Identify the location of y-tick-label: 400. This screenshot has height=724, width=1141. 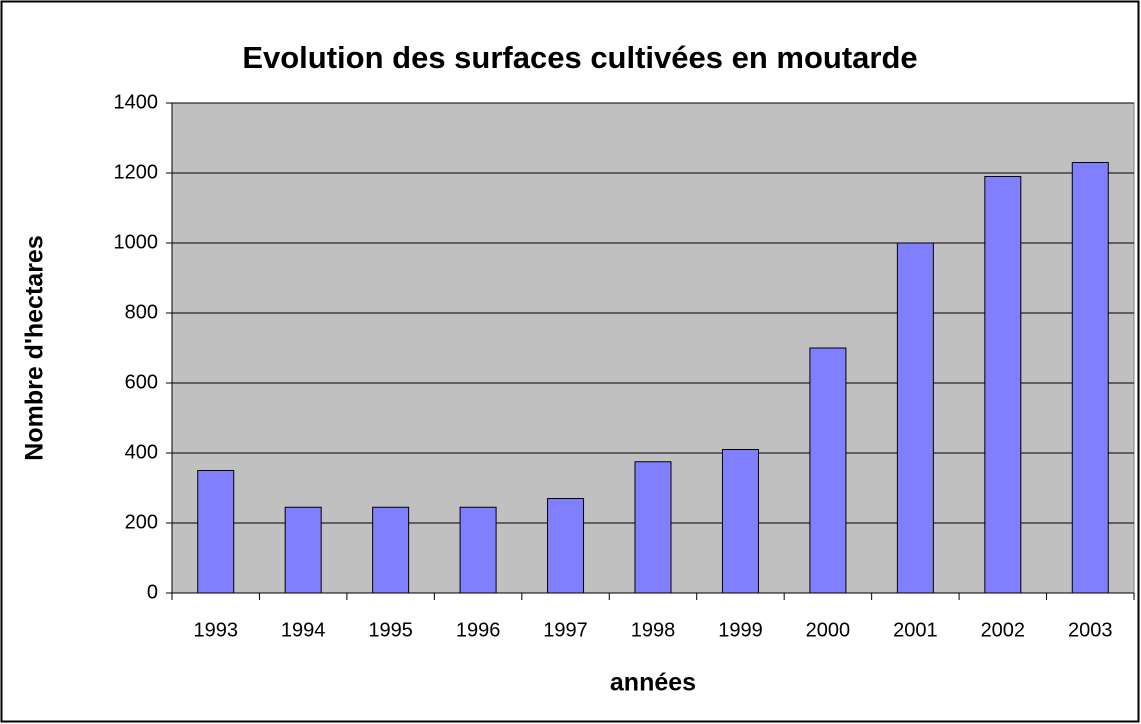
(141, 452).